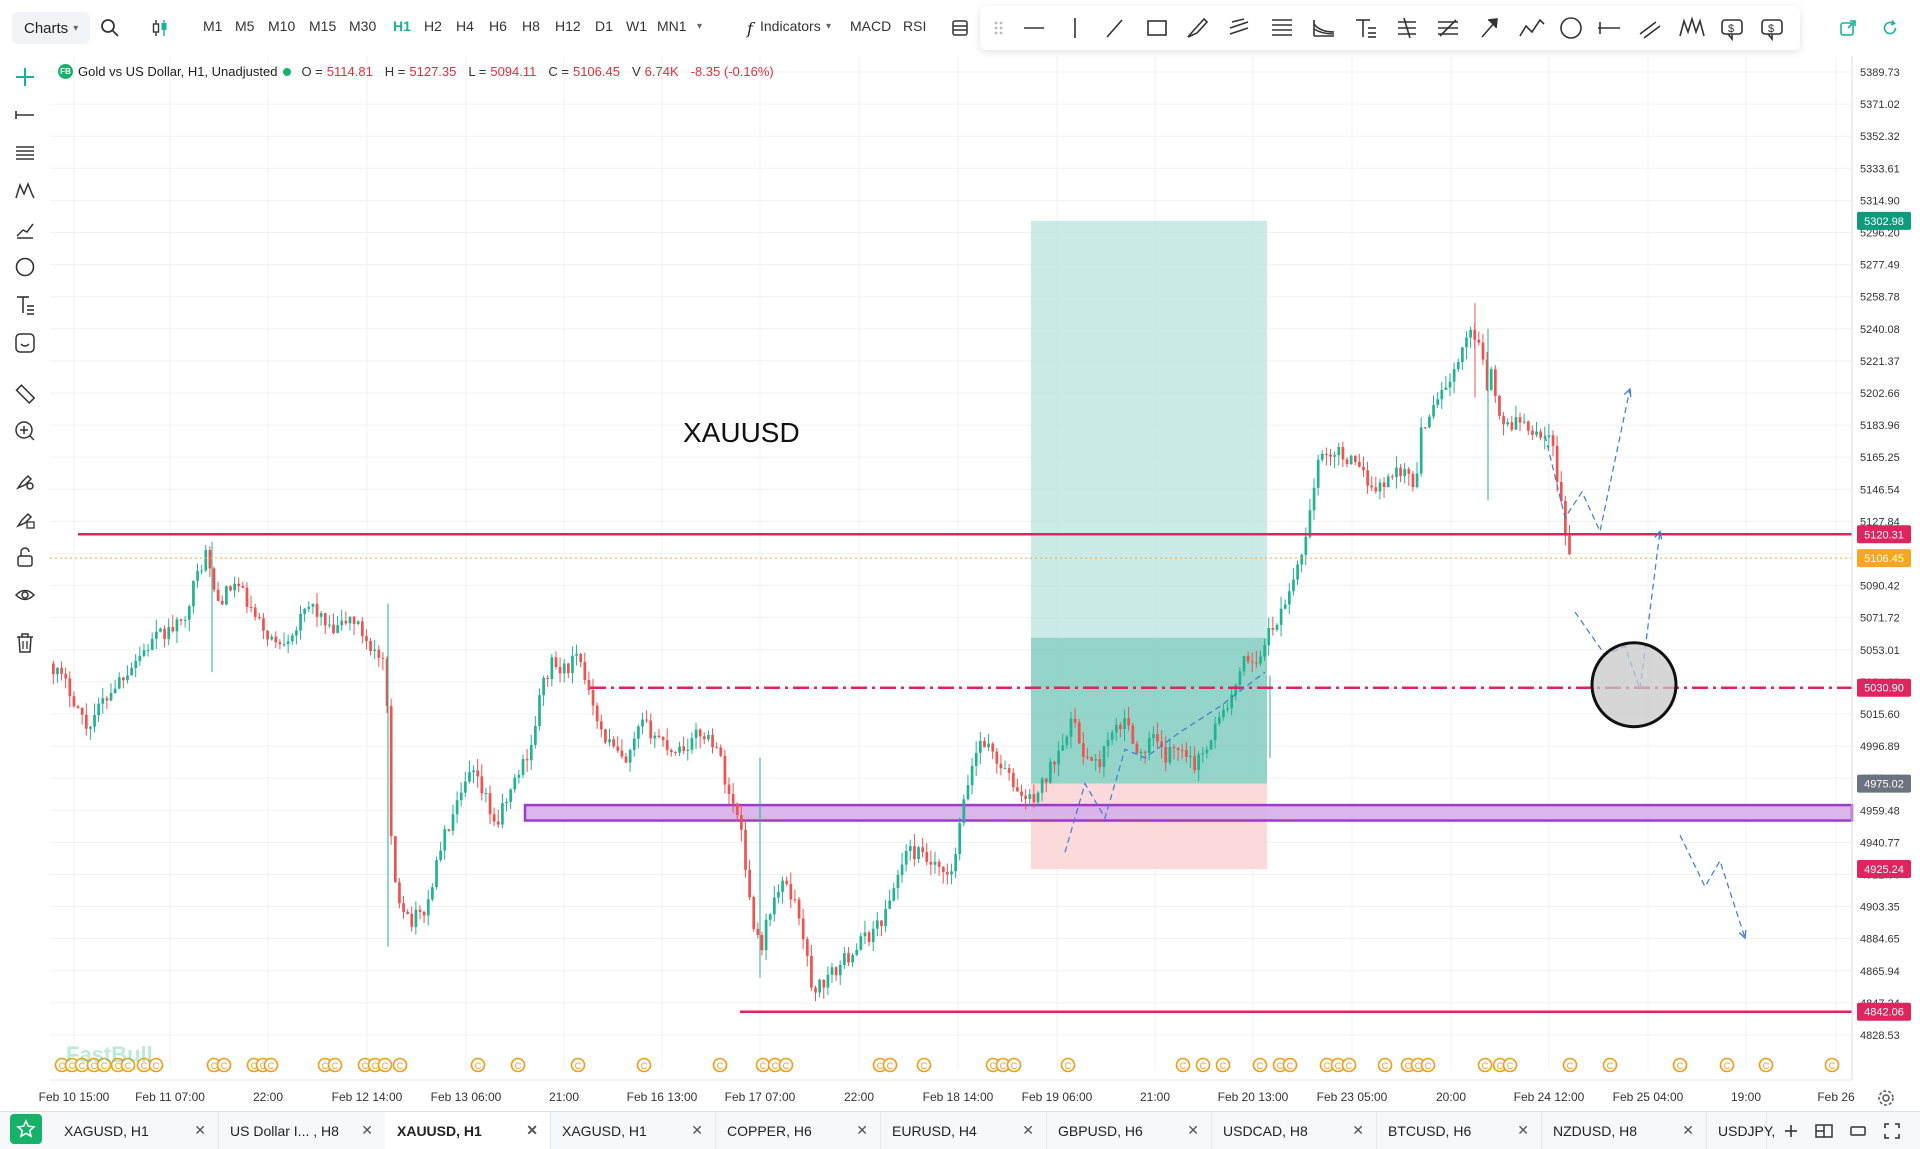 The height and width of the screenshot is (1149, 1920). I want to click on fullscreen-icon, so click(1892, 1131).